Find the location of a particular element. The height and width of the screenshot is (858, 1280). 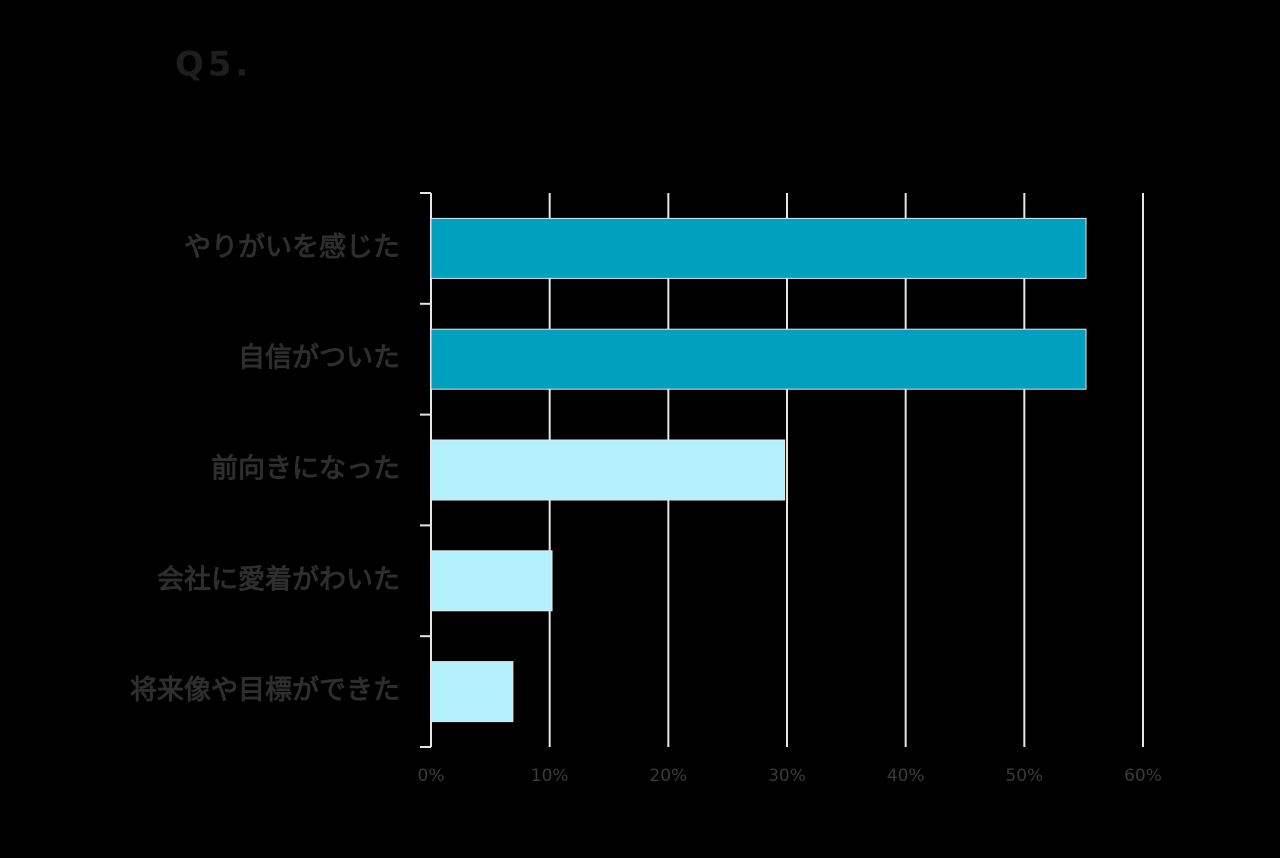

y-tick-label: やりがいを感じた is located at coordinates (292, 247).